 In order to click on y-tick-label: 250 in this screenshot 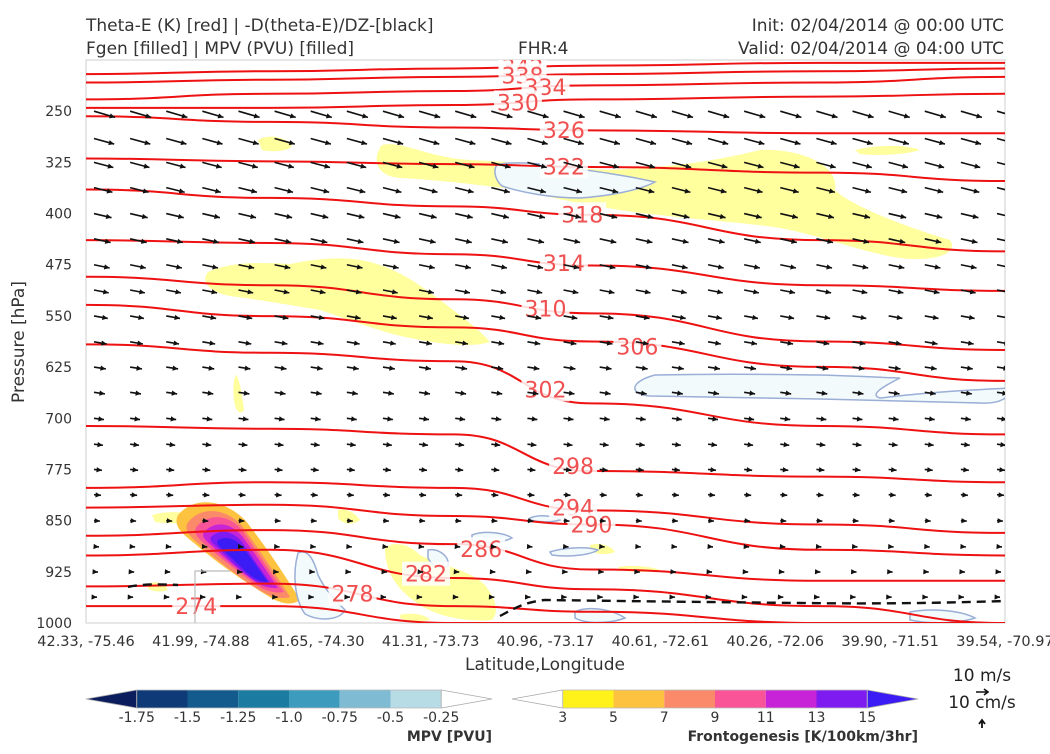, I will do `click(58, 112)`.